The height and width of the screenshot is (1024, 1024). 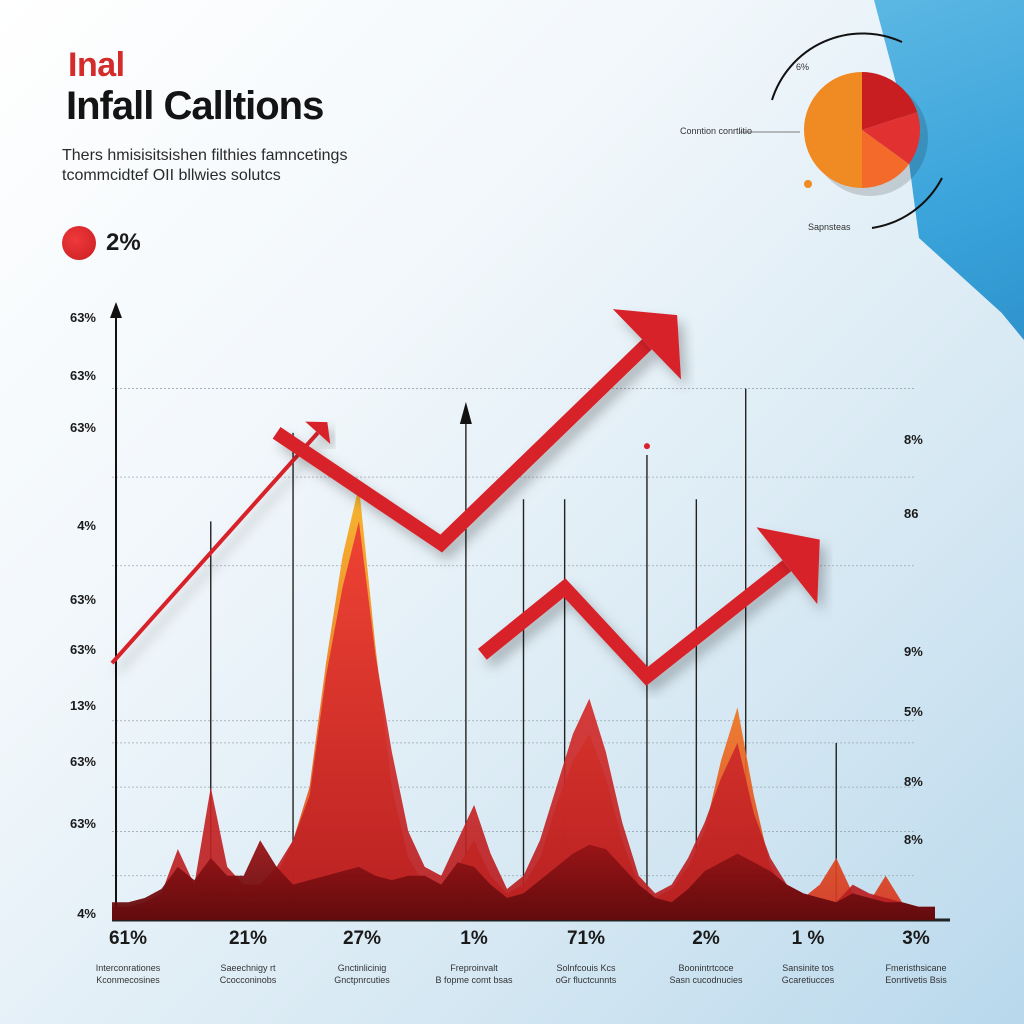 I want to click on subtitle-line-2: tcommcidtef OII bllwies solutcs, so click(x=171, y=175).